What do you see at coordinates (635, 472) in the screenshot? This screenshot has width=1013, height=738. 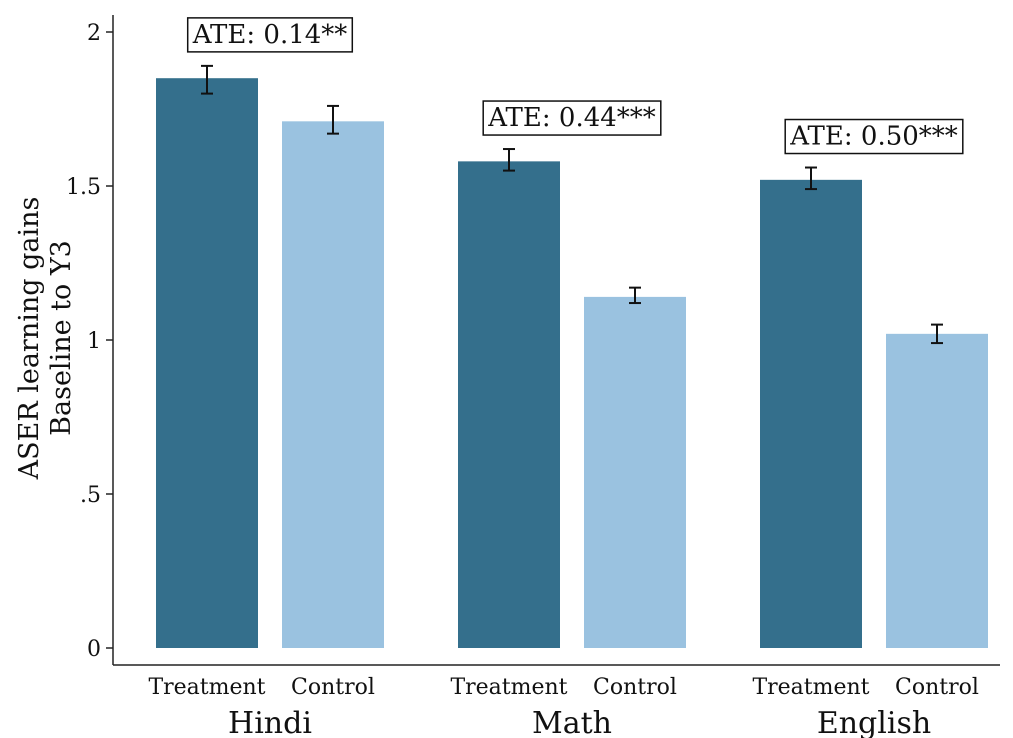 I see `bar-math-control` at bounding box center [635, 472].